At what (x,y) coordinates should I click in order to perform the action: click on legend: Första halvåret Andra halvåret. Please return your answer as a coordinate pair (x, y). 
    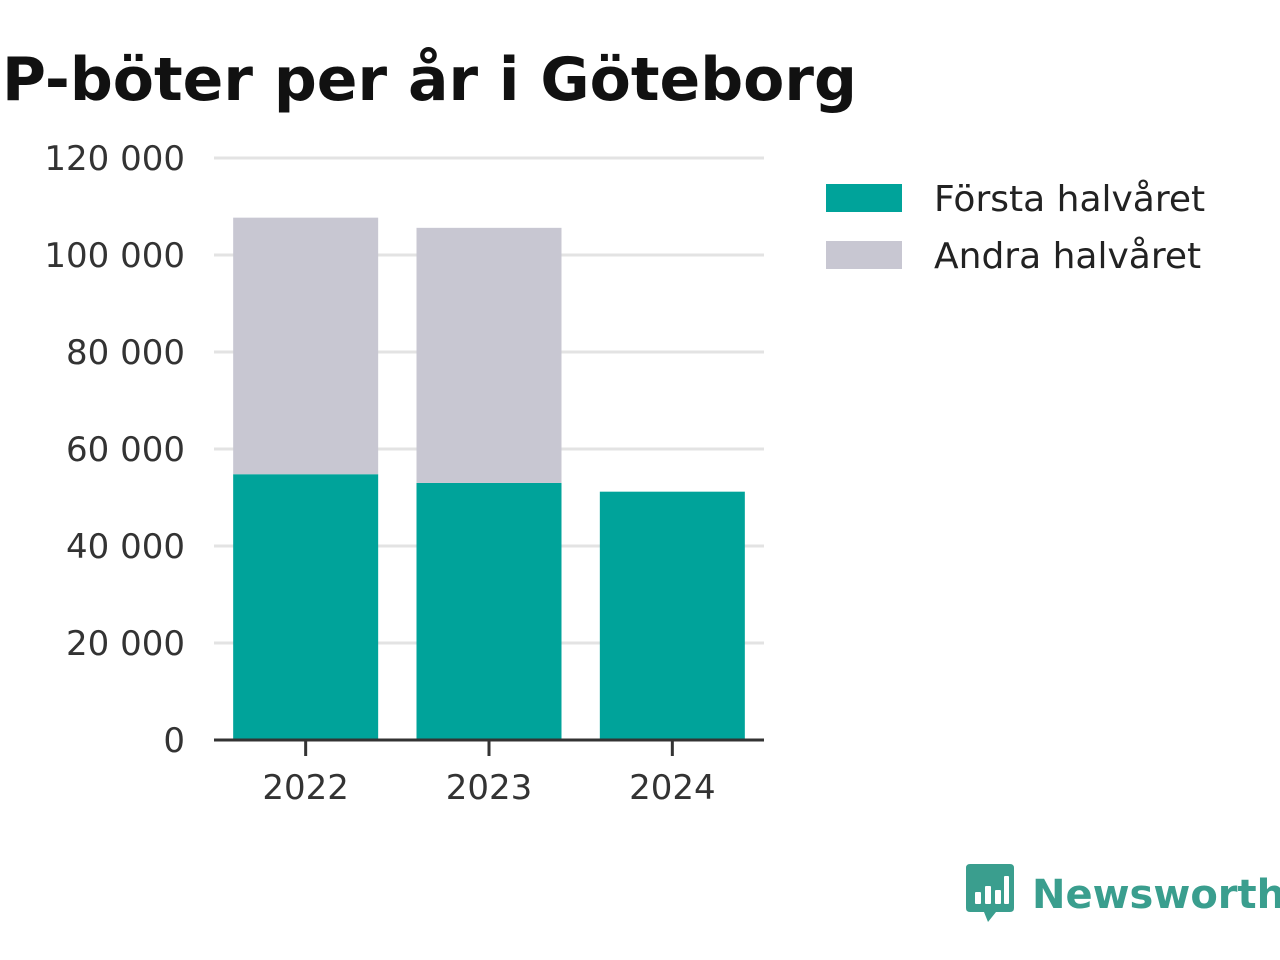
    Looking at the image, I should click on (1015, 228).